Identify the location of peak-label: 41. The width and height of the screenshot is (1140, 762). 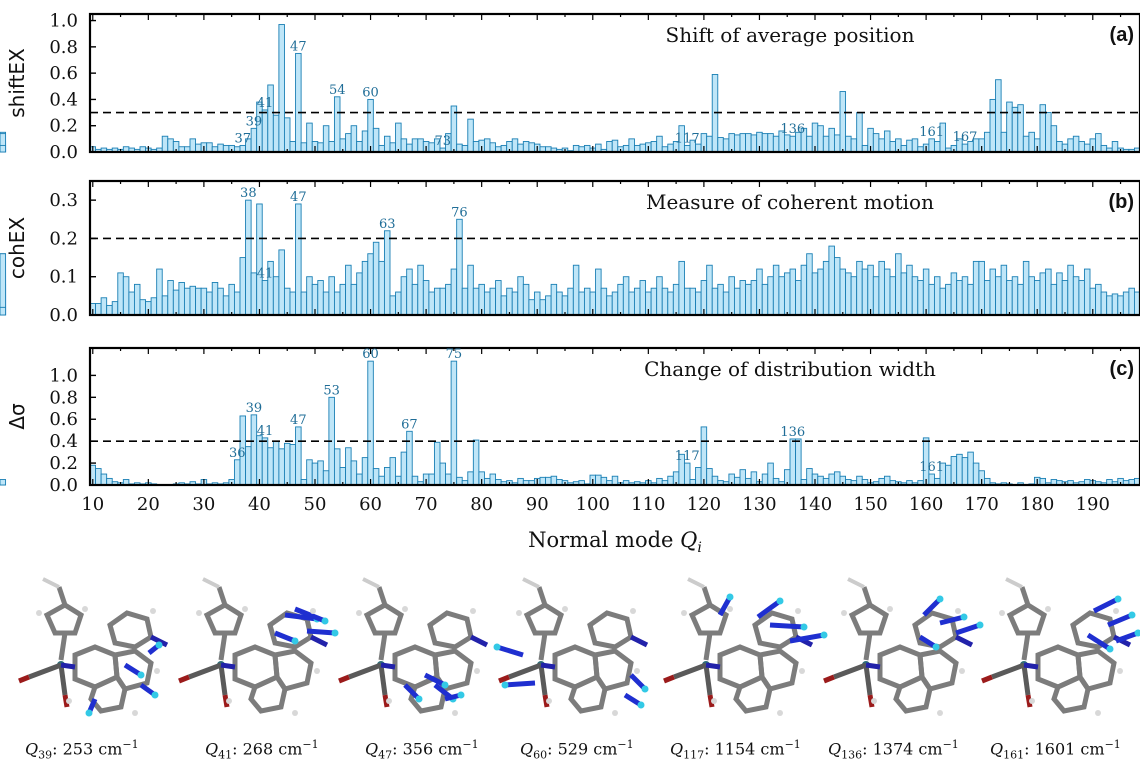
(265, 431).